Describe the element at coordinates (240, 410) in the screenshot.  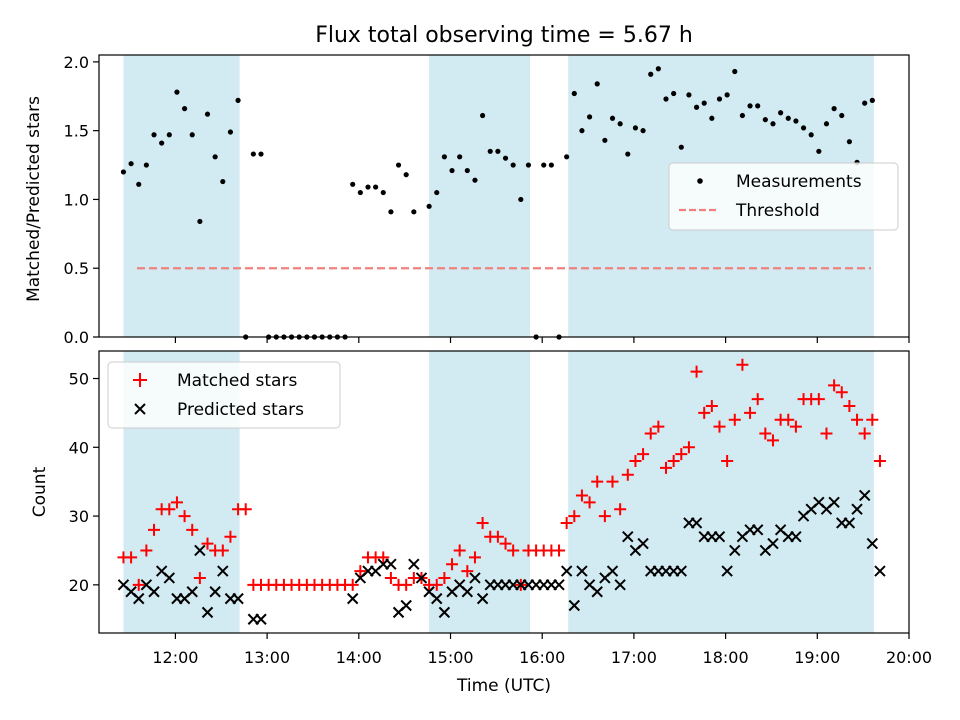
I see `legend-predicted-label: Predicted stars` at that location.